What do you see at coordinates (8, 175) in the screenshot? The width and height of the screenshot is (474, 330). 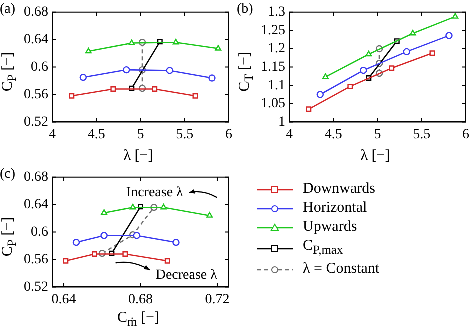 I see `chart-title: (c)` at bounding box center [8, 175].